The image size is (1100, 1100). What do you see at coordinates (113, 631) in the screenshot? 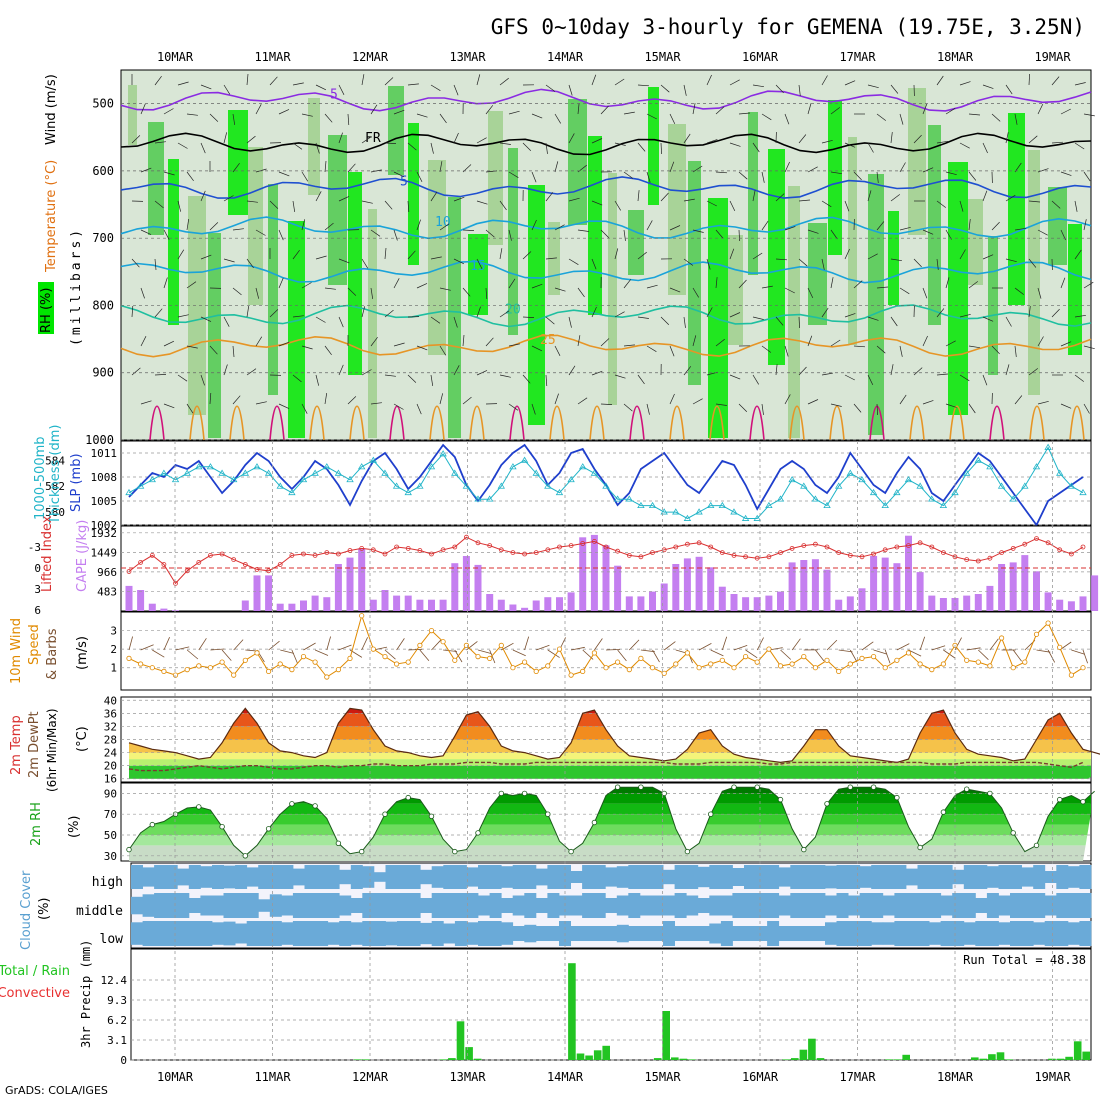
I see `wind-tick-label: 3` at bounding box center [113, 631].